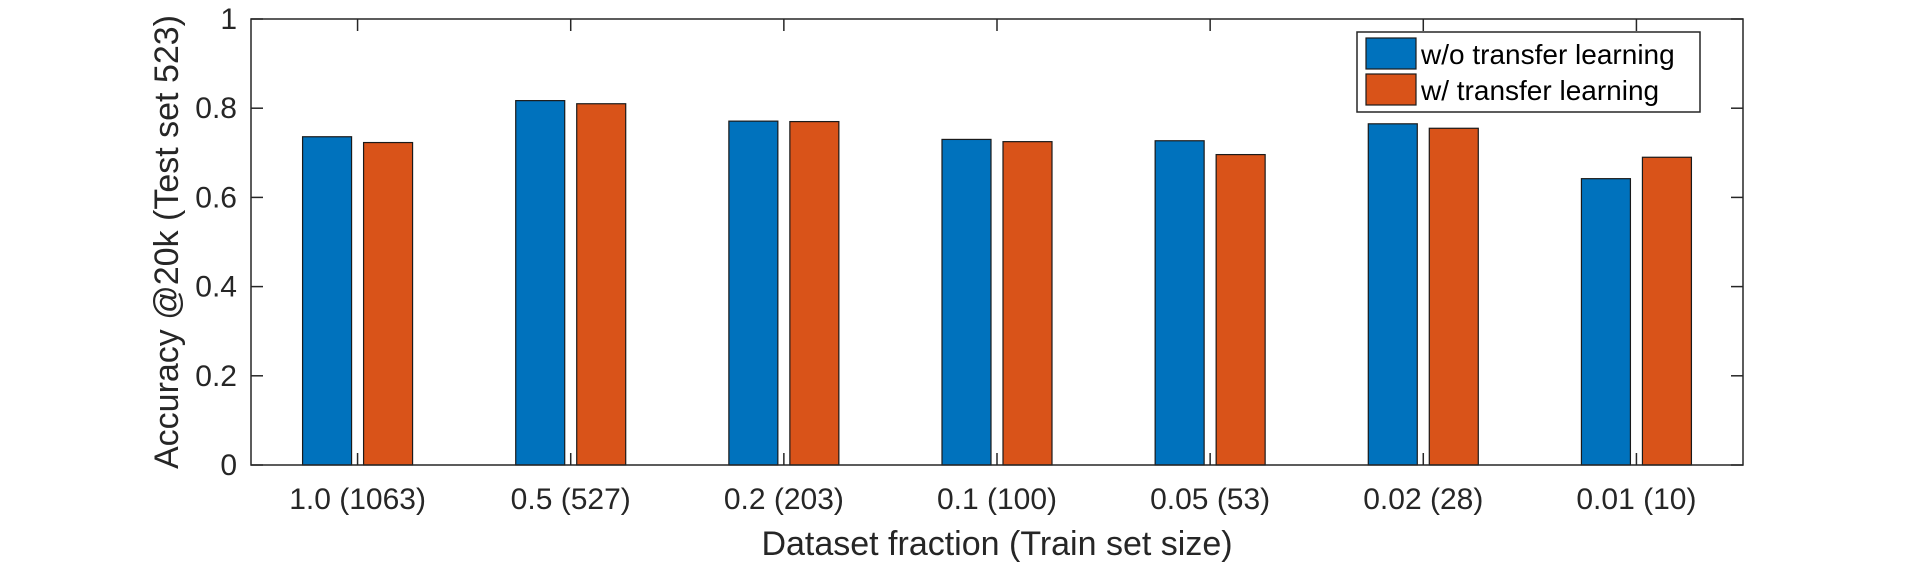 This screenshot has width=1920, height=564. I want to click on y-tick-label-3: 0.6, so click(216, 197).